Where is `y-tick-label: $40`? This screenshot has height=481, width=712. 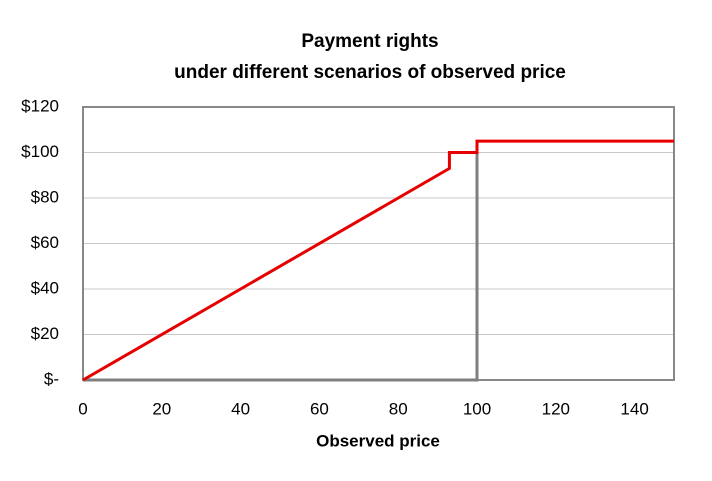
y-tick-label: $40 is located at coordinates (45, 287).